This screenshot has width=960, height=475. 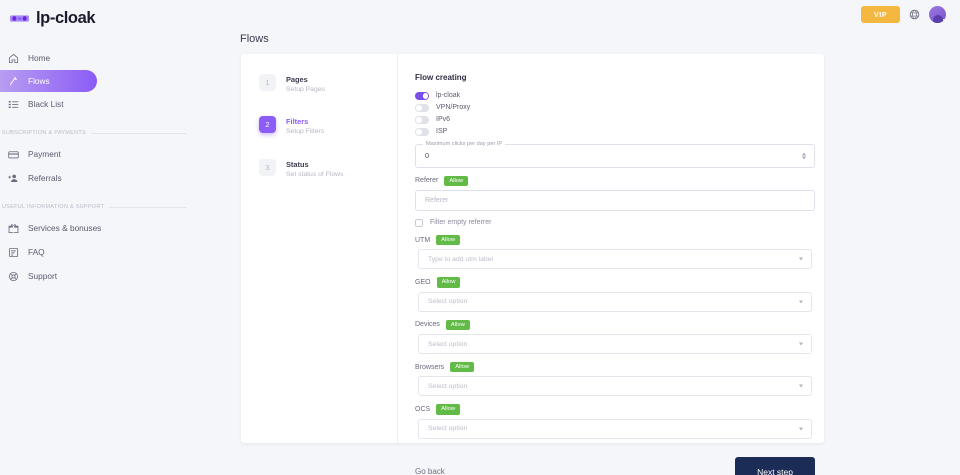 I want to click on geo-select: Select option, so click(x=615, y=301).